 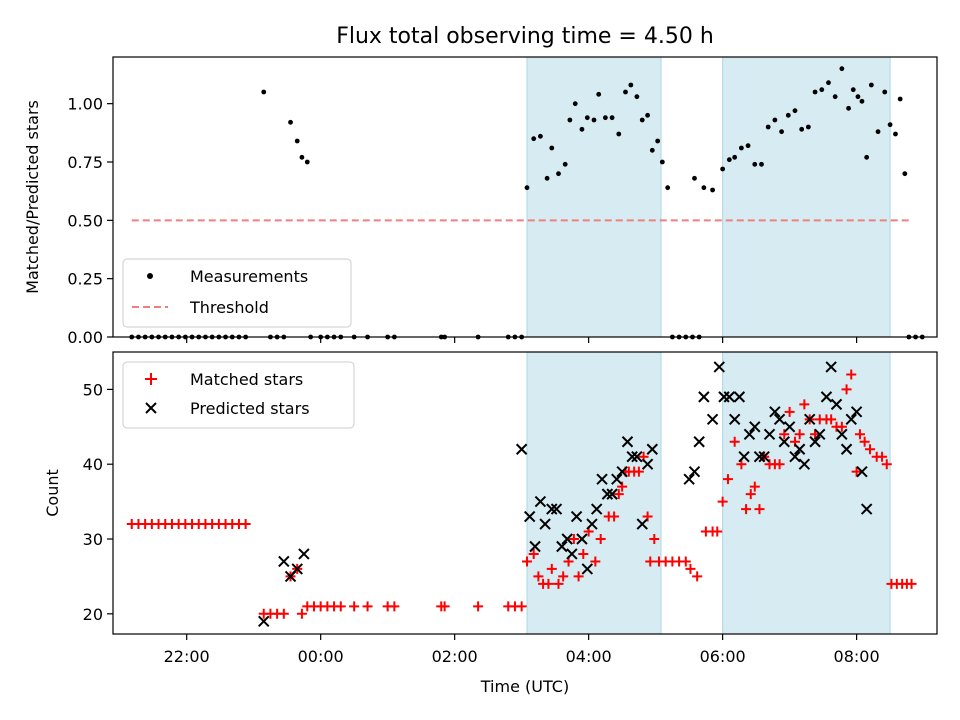 What do you see at coordinates (522, 340) in the screenshot?
I see `top-x-ticks` at bounding box center [522, 340].